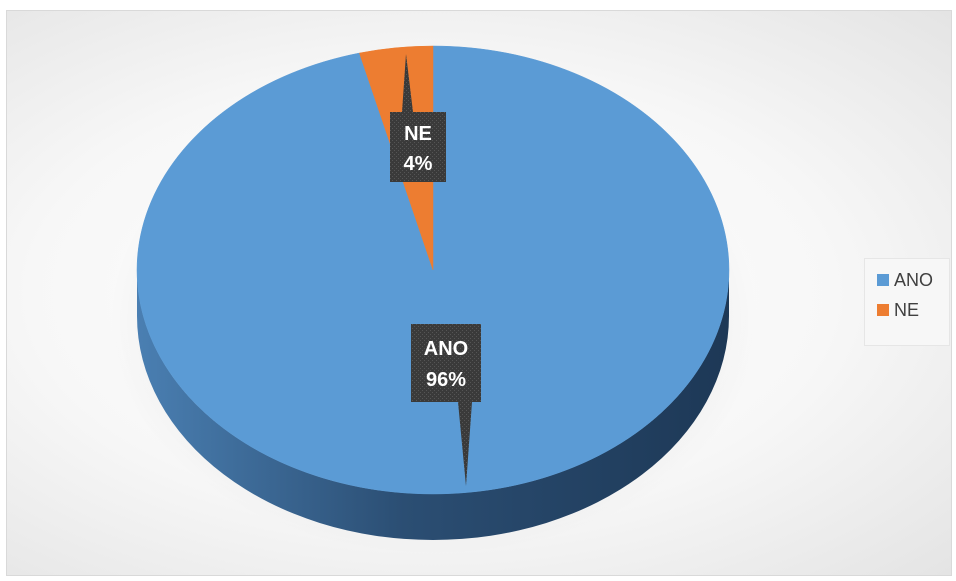 Image resolution: width=956 pixels, height=581 pixels. Describe the element at coordinates (907, 309) in the screenshot. I see `legend-label-ne: NE` at that location.